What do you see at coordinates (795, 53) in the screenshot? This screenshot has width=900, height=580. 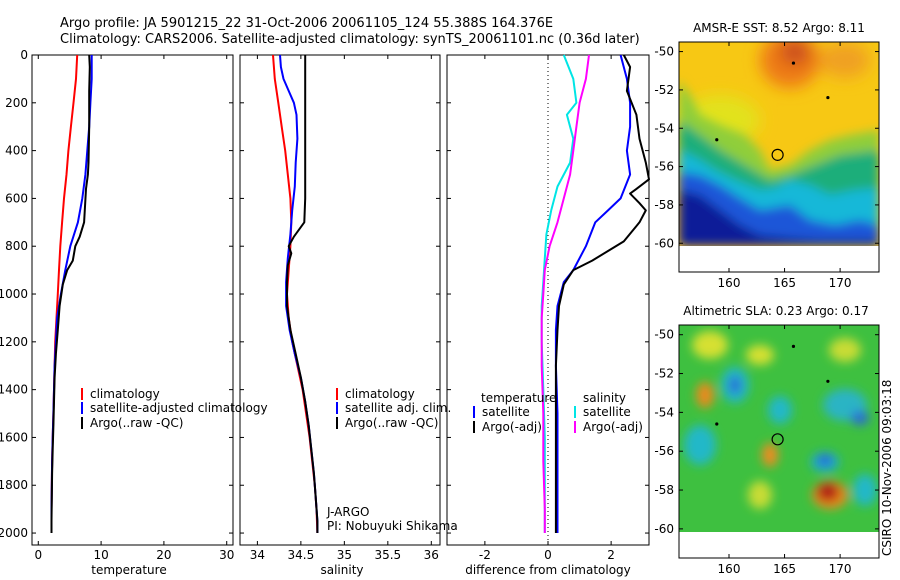 I see `sst-red-blob` at bounding box center [795, 53].